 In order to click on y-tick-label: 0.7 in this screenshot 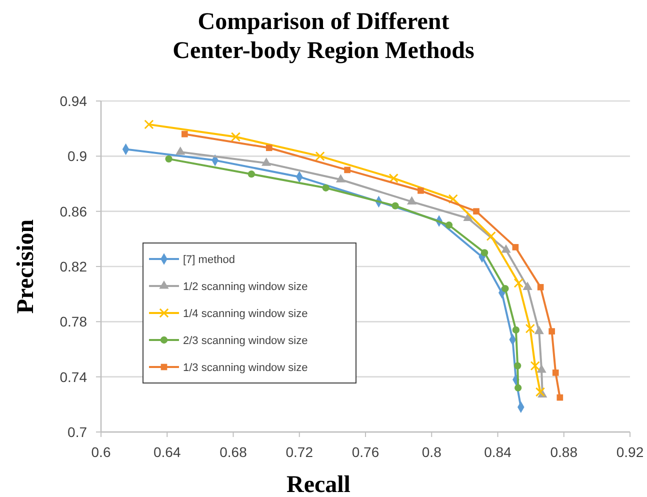, I will do `click(78, 432)`.